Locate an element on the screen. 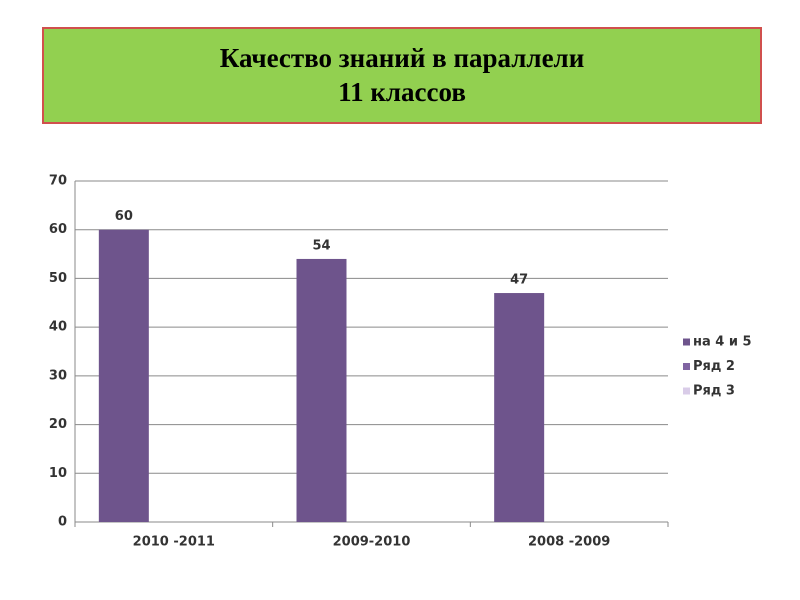  legend-label: Ряд 2 is located at coordinates (714, 366).